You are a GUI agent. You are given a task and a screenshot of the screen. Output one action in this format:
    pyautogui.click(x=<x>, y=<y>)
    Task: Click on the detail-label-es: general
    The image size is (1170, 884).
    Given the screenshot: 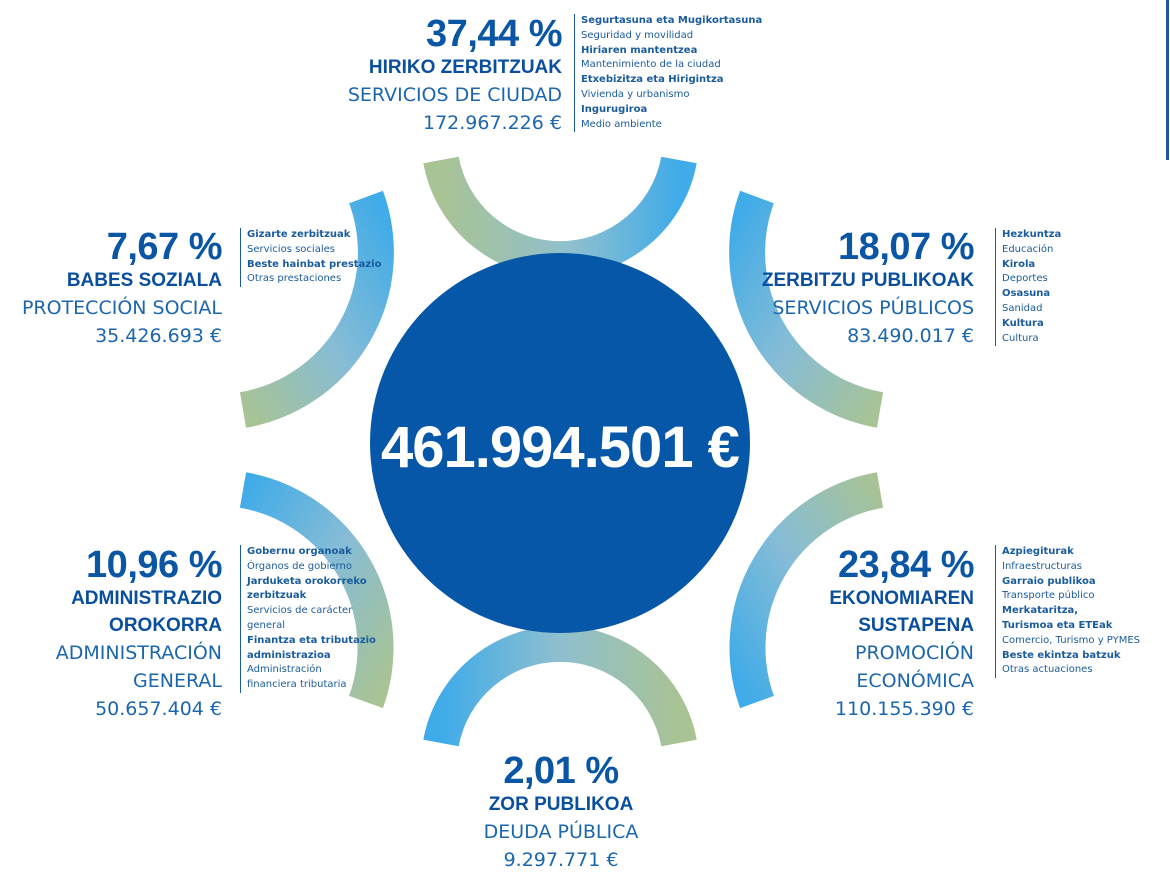 What is the action you would take?
    pyautogui.click(x=266, y=625)
    